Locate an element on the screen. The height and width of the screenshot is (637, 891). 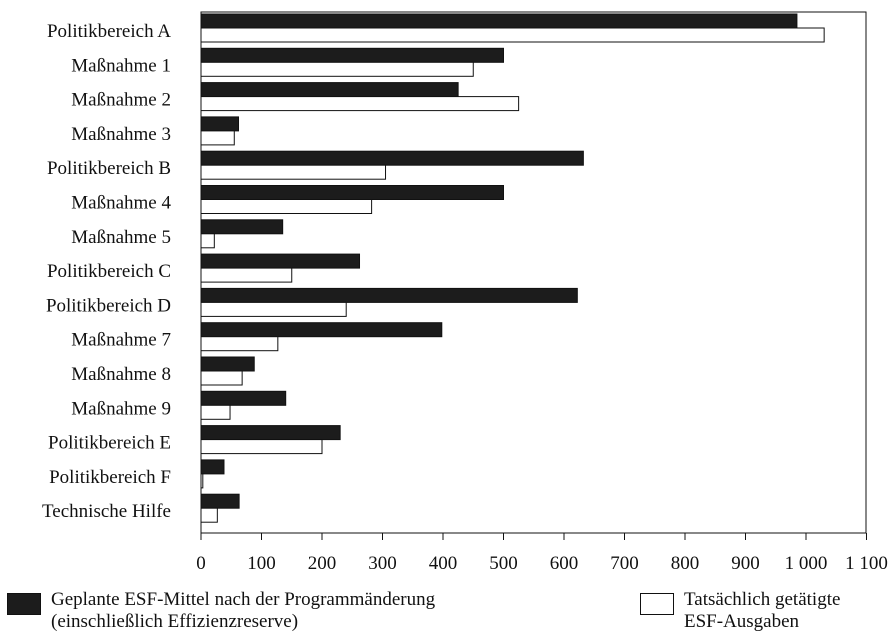
bar-actual-politikbereich-d is located at coordinates (273, 309).